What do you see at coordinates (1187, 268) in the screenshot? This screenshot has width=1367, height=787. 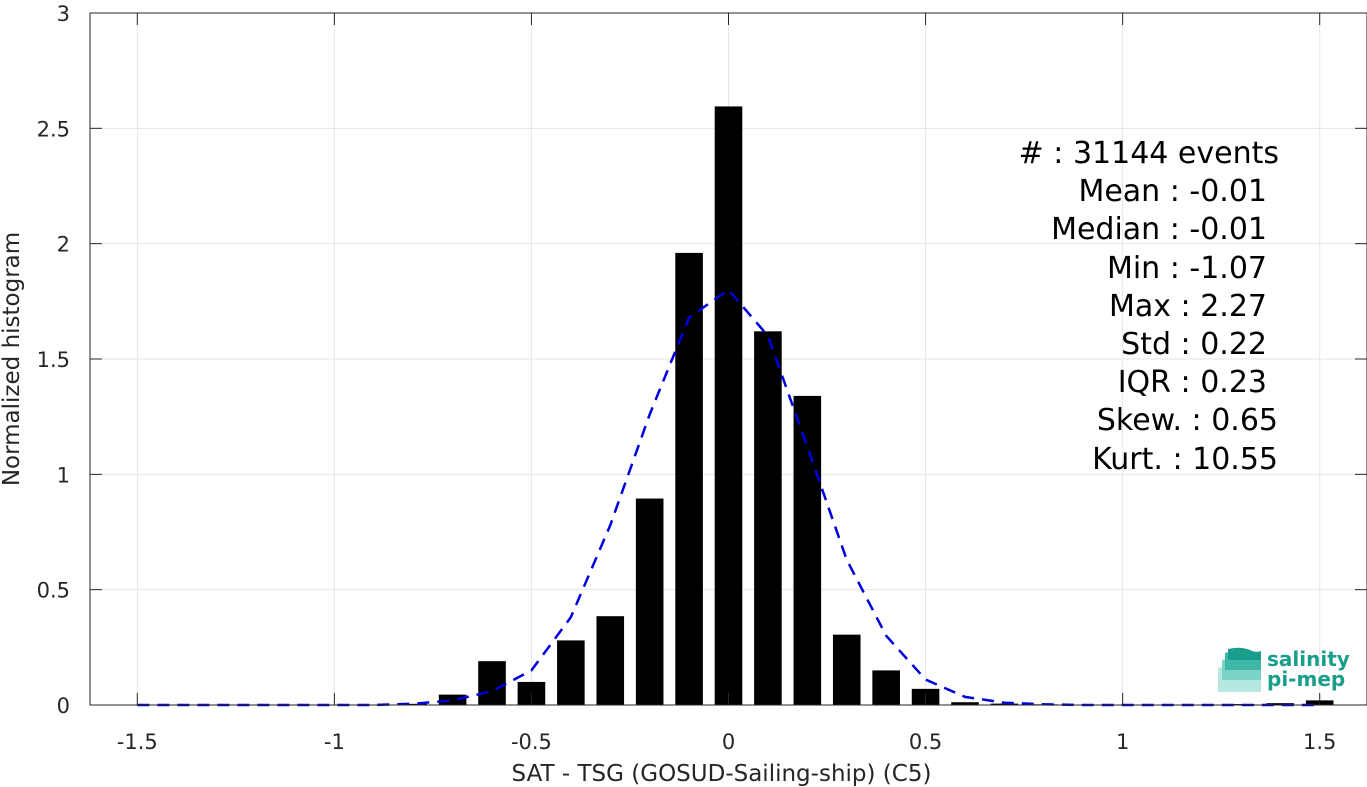 I see `stat-min: Min : -1.07` at bounding box center [1187, 268].